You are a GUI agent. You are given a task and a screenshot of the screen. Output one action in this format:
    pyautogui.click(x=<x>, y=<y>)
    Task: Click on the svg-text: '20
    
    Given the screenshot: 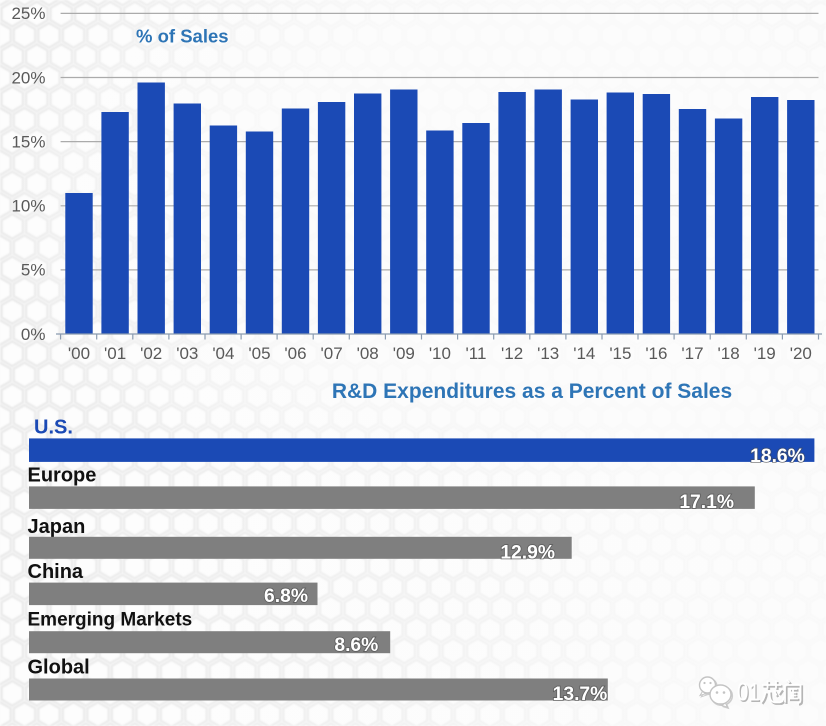 What is the action you would take?
    pyautogui.click(x=801, y=353)
    